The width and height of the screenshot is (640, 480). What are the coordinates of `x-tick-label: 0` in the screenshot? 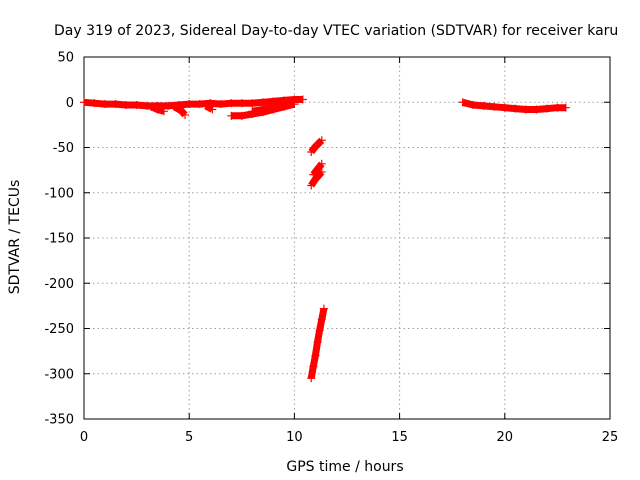 It's located at (84, 437).